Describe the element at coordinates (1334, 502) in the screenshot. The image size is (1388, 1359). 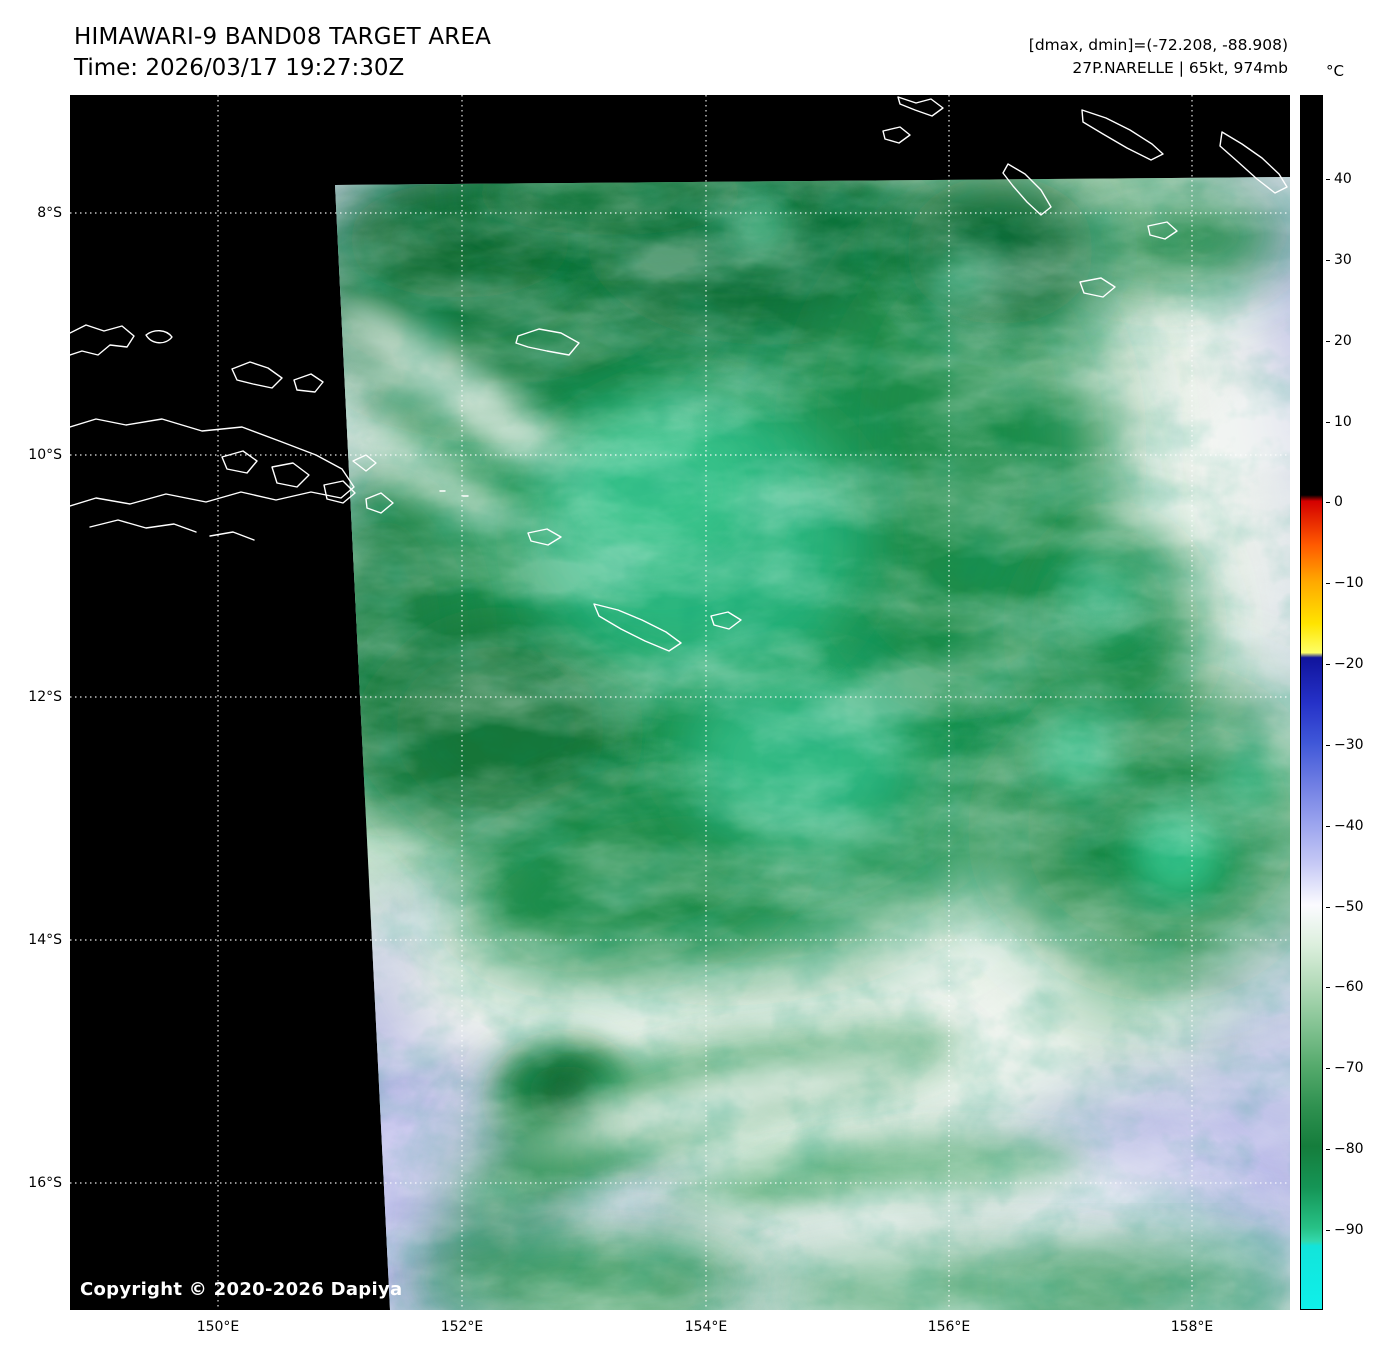
I see `colorbar-tick-label: 0` at that location.